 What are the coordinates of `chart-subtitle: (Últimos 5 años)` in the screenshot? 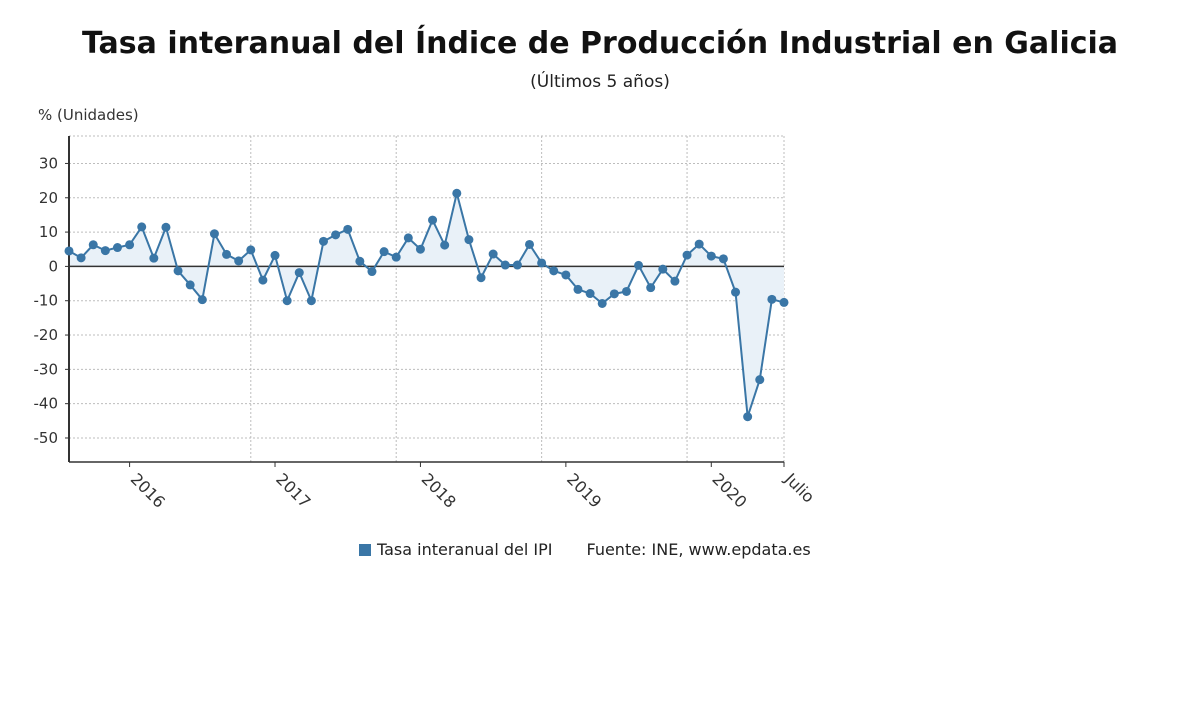 It's located at (600, 82).